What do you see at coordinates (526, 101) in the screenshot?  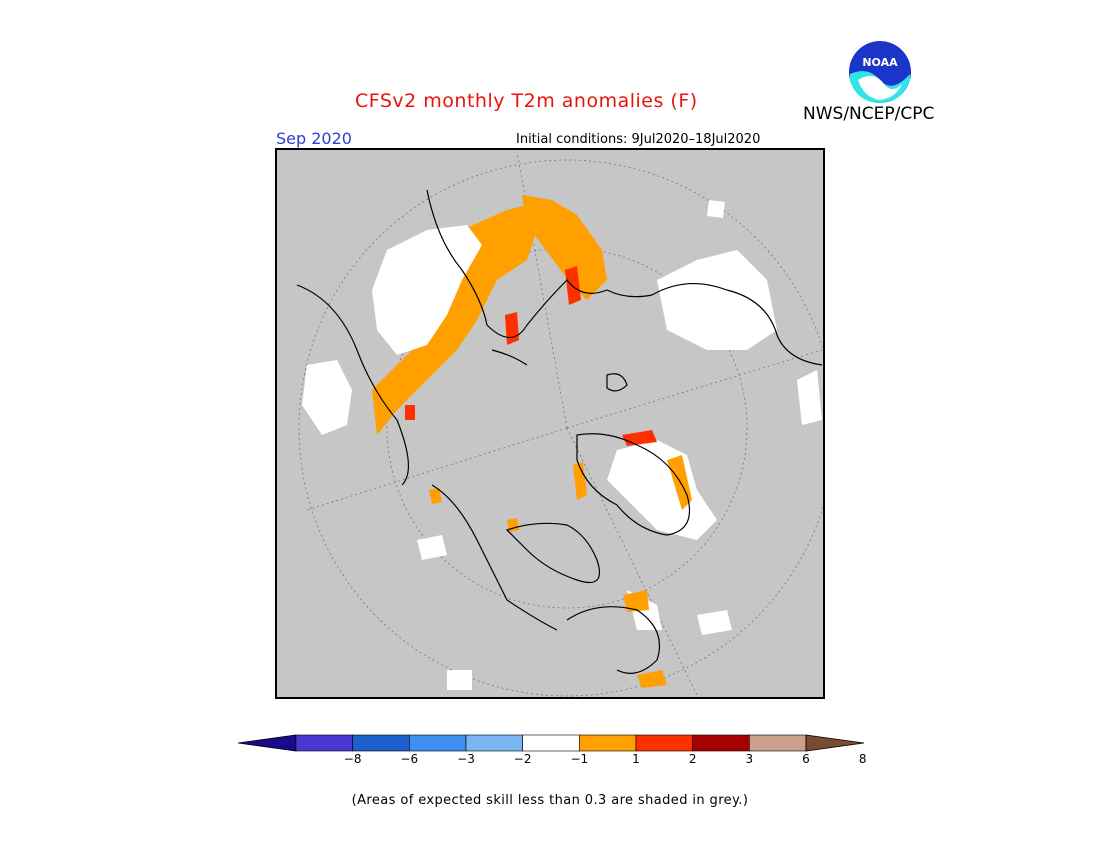 I see `map-title: CFSv2 monthly T2m anomalies (F)` at bounding box center [526, 101].